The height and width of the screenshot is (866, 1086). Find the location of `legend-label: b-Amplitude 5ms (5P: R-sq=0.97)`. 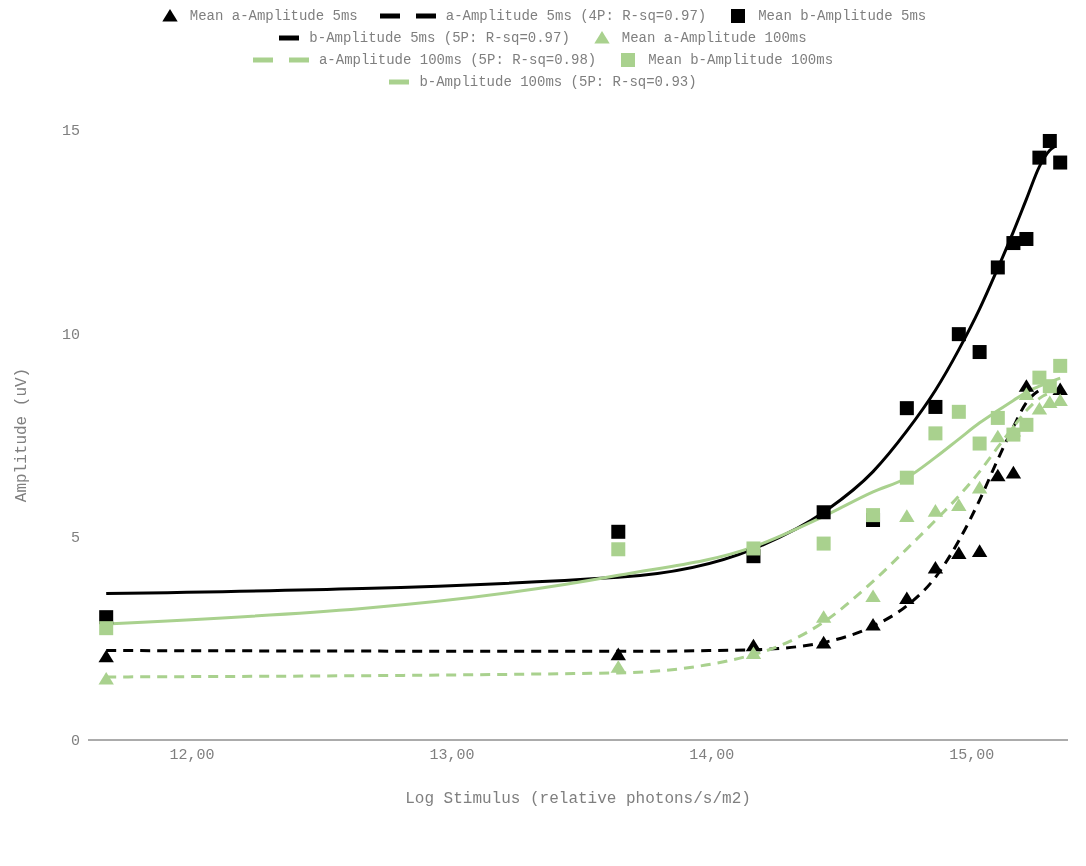

legend-label: b-Amplitude 5ms (5P: R-sq=0.97) is located at coordinates (439, 38).